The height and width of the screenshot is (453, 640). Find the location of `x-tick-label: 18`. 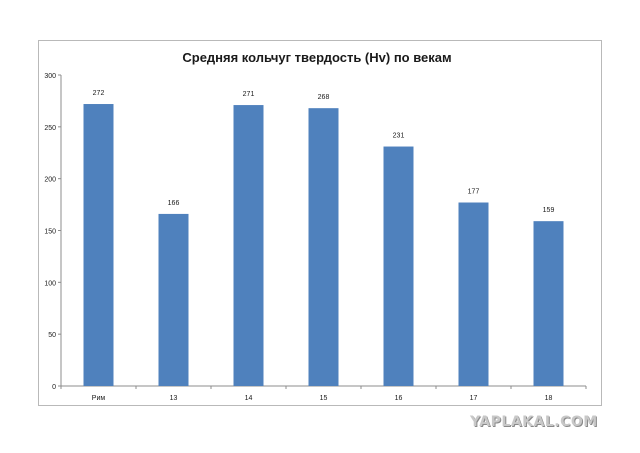

x-tick-label: 18 is located at coordinates (549, 398).